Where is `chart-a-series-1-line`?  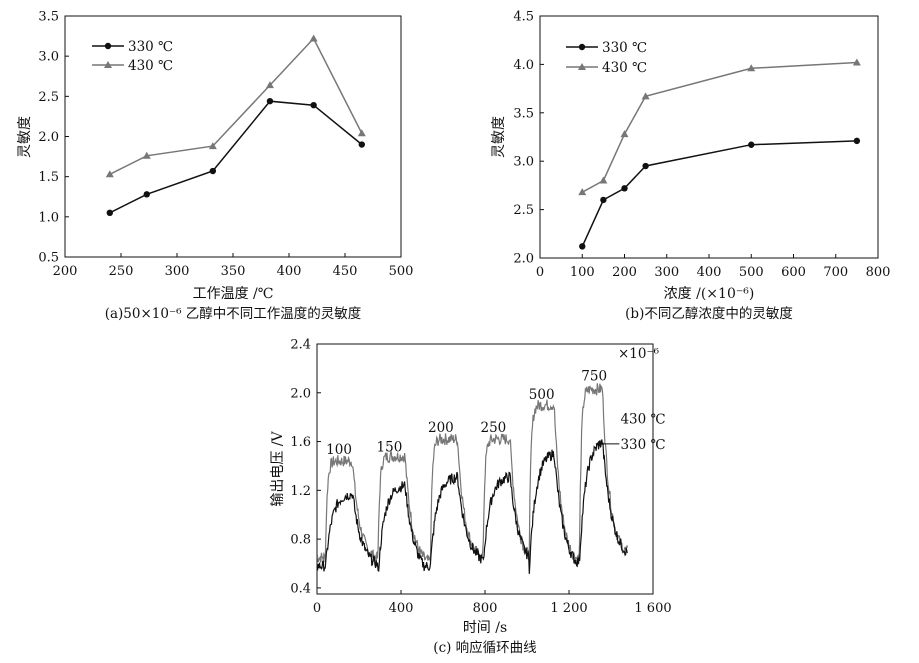 chart-a-series-1-line is located at coordinates (236, 106).